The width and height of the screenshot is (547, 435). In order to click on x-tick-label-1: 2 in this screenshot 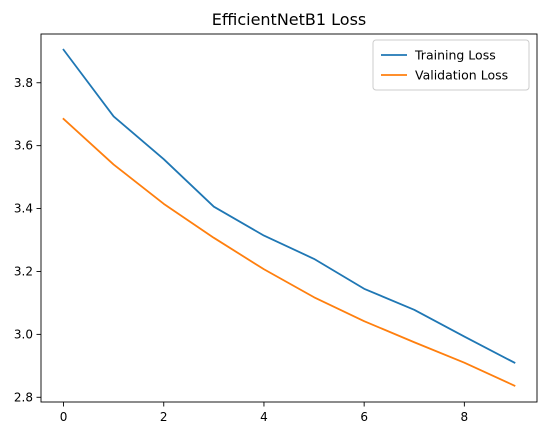, I will do `click(164, 417)`.